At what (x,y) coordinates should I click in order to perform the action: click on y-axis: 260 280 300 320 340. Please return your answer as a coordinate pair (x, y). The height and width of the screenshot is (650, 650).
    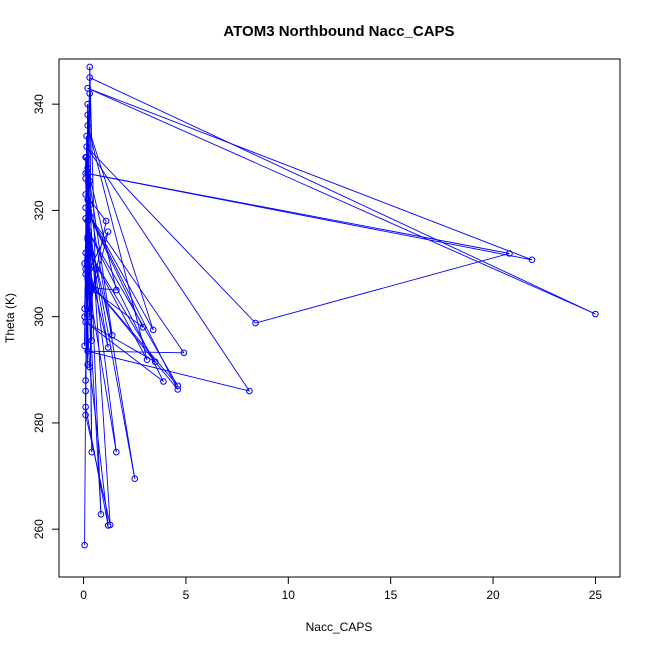
    Looking at the image, I should click on (46, 316).